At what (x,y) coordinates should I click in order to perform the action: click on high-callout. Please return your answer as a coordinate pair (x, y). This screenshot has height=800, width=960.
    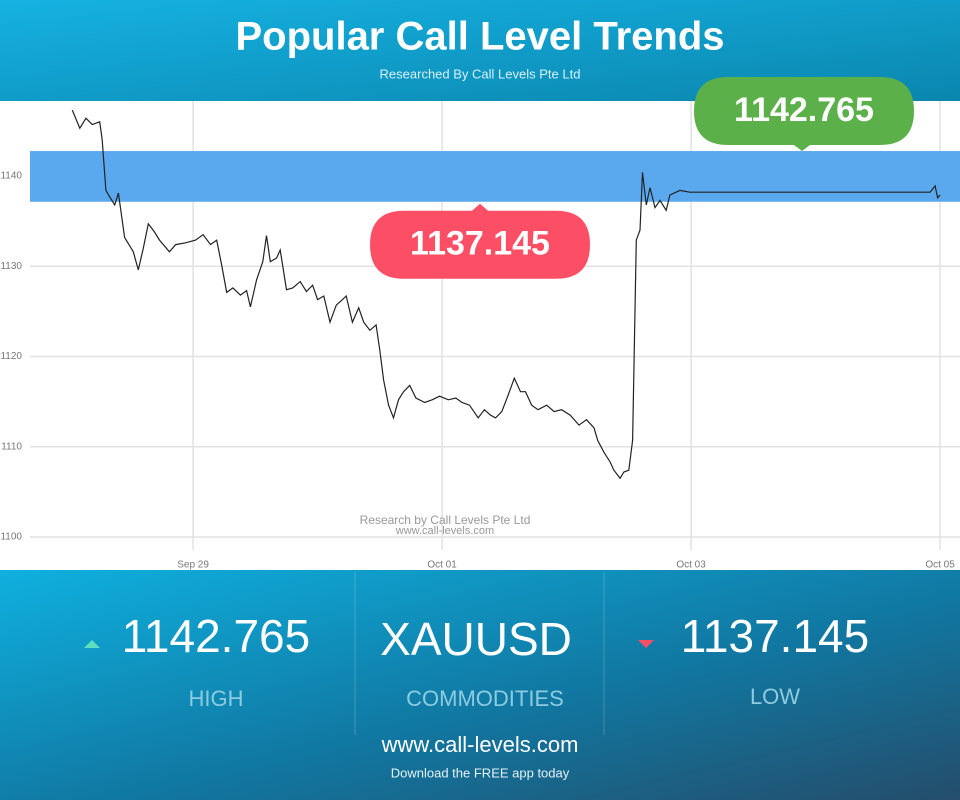
    Looking at the image, I should click on (804, 114).